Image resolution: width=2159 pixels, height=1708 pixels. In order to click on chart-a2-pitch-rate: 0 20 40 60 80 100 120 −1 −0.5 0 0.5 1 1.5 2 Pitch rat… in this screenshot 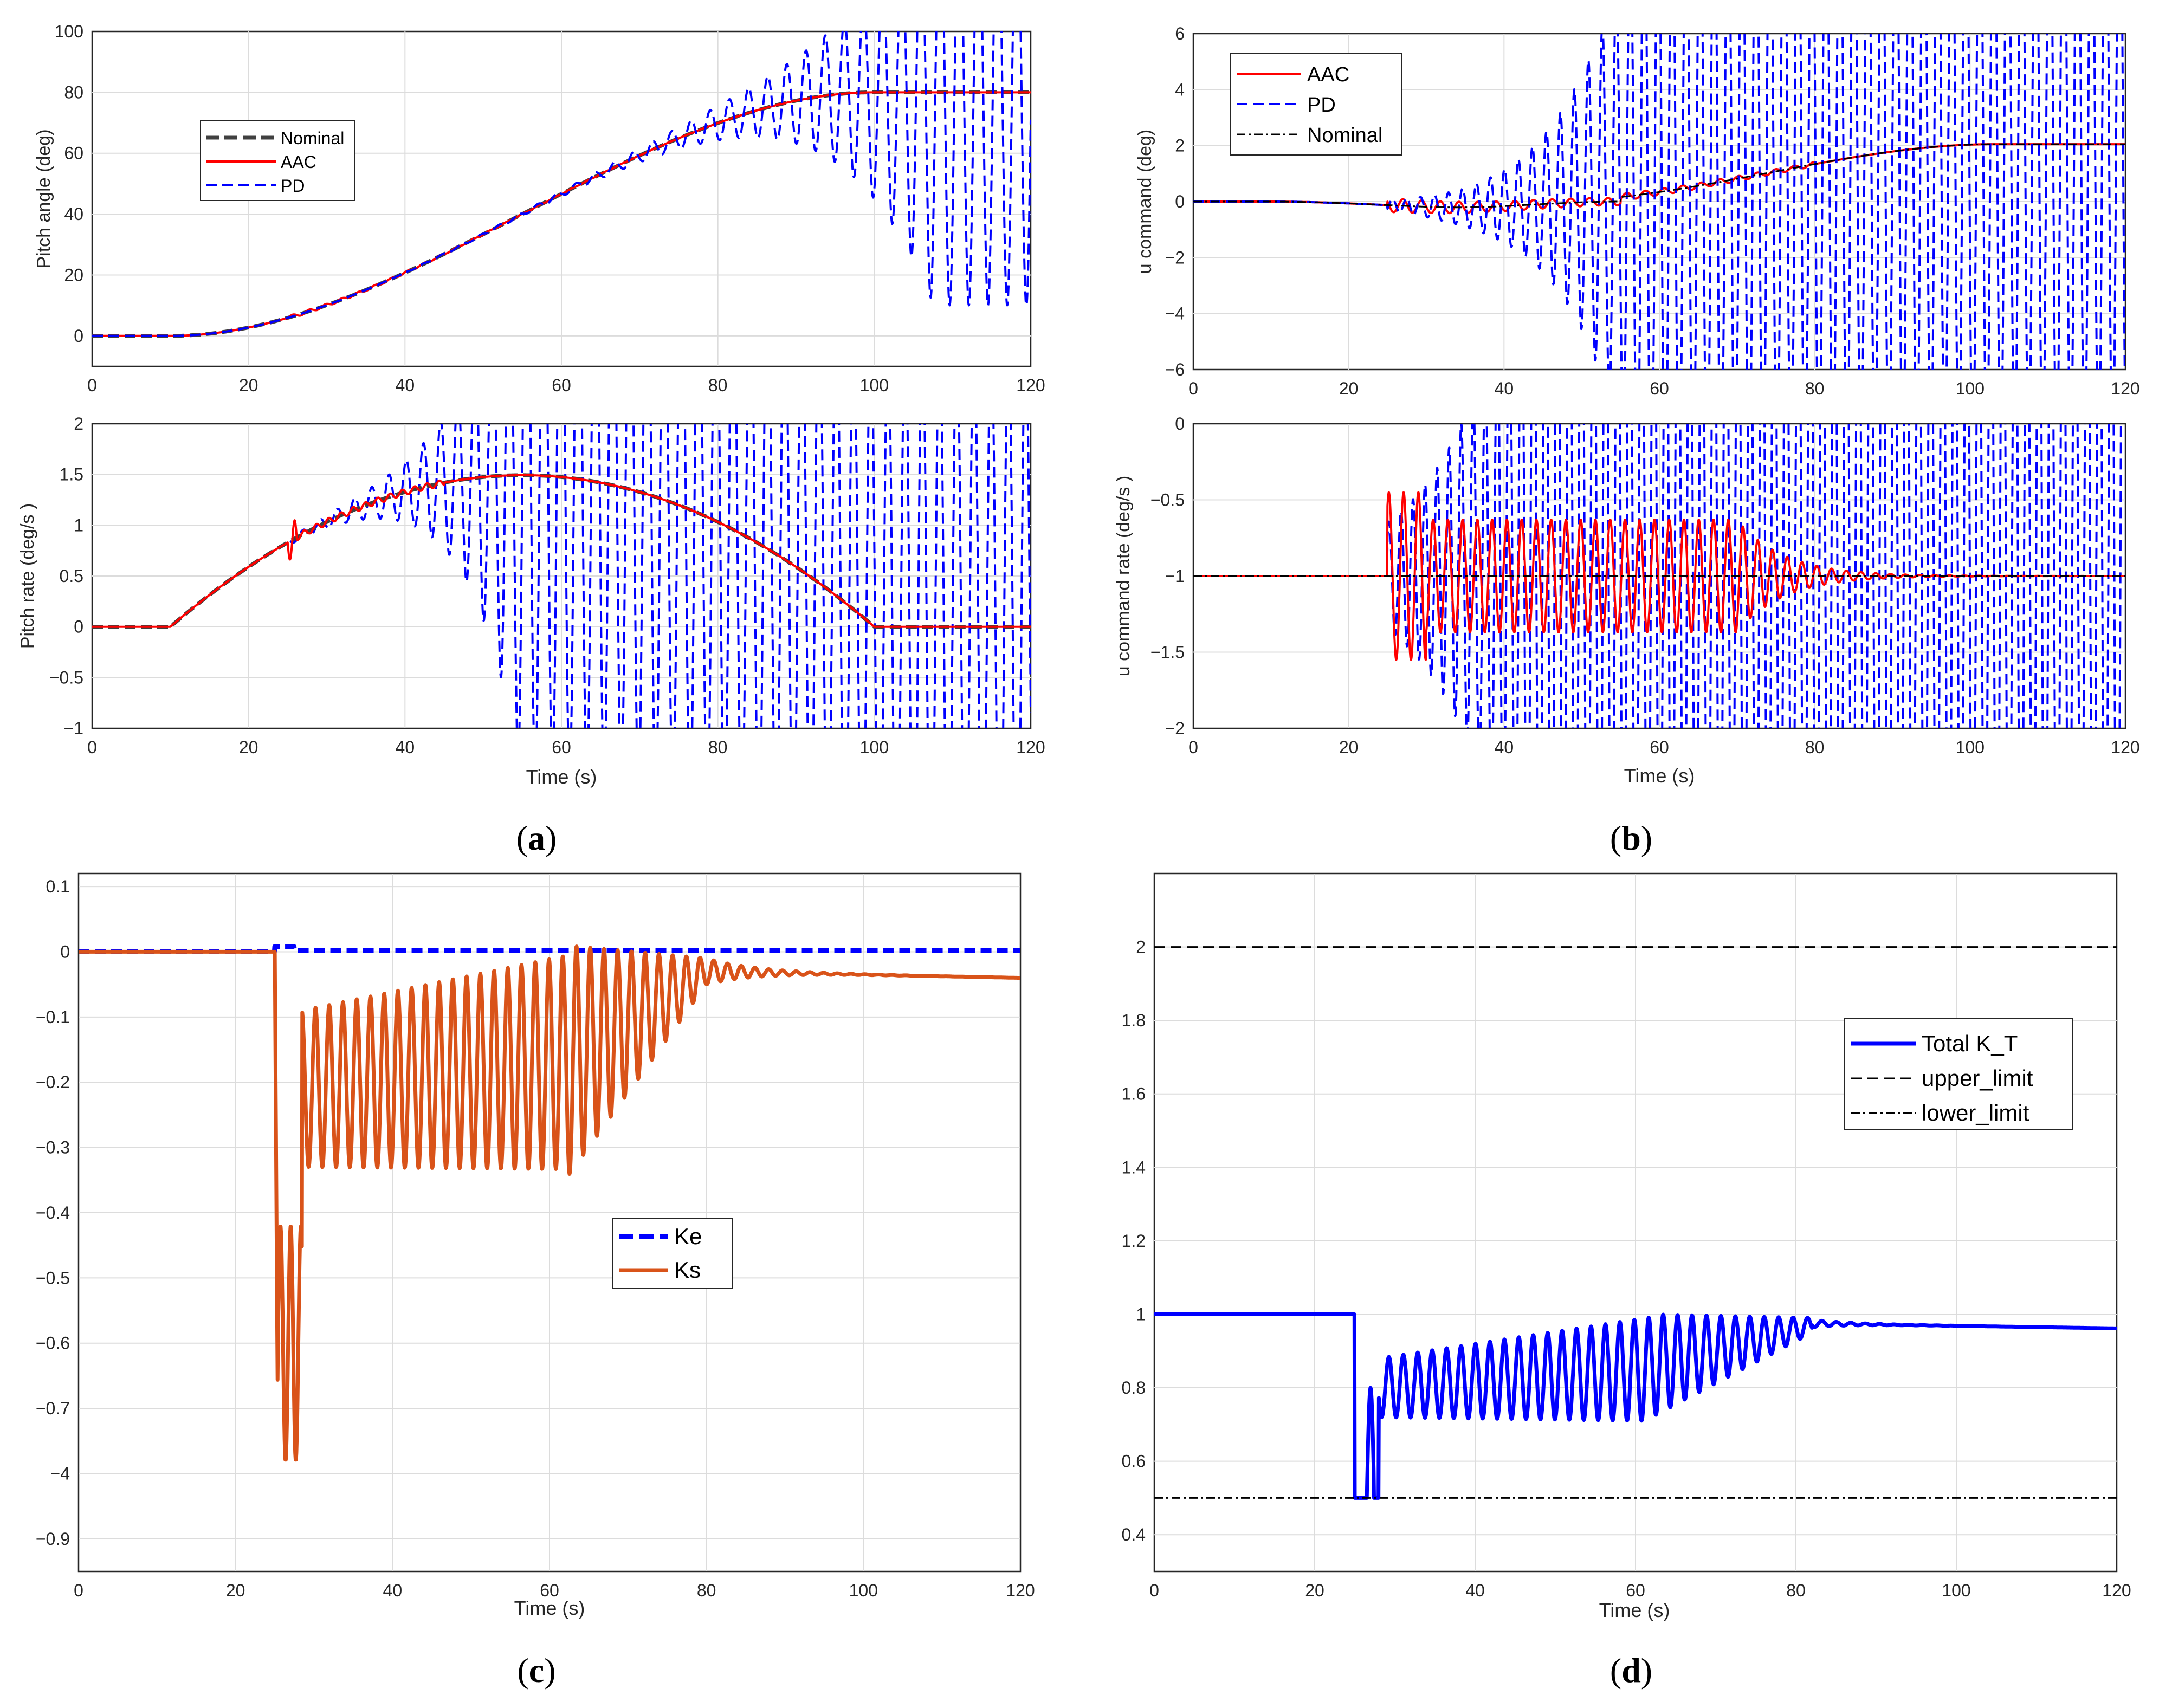, I will do `click(531, 601)`.